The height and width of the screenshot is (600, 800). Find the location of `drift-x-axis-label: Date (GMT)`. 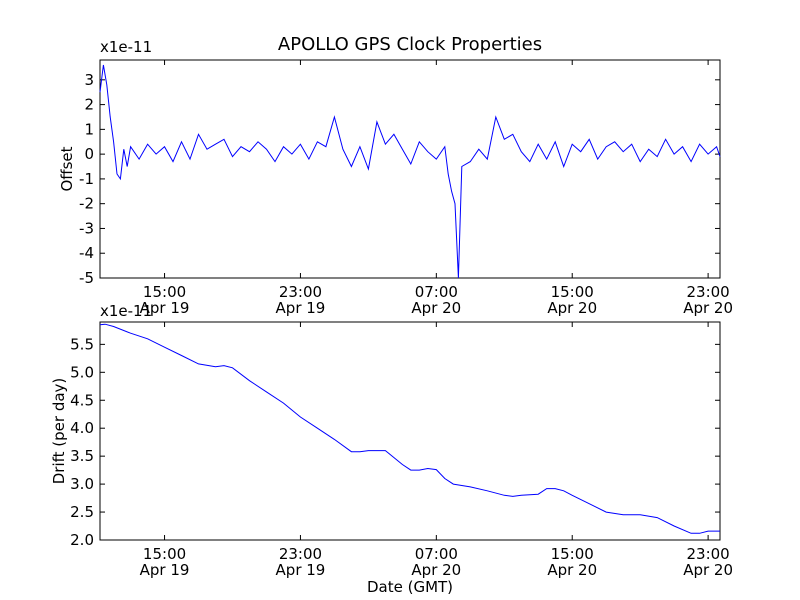

drift-x-axis-label: Date (GMT) is located at coordinates (410, 587).